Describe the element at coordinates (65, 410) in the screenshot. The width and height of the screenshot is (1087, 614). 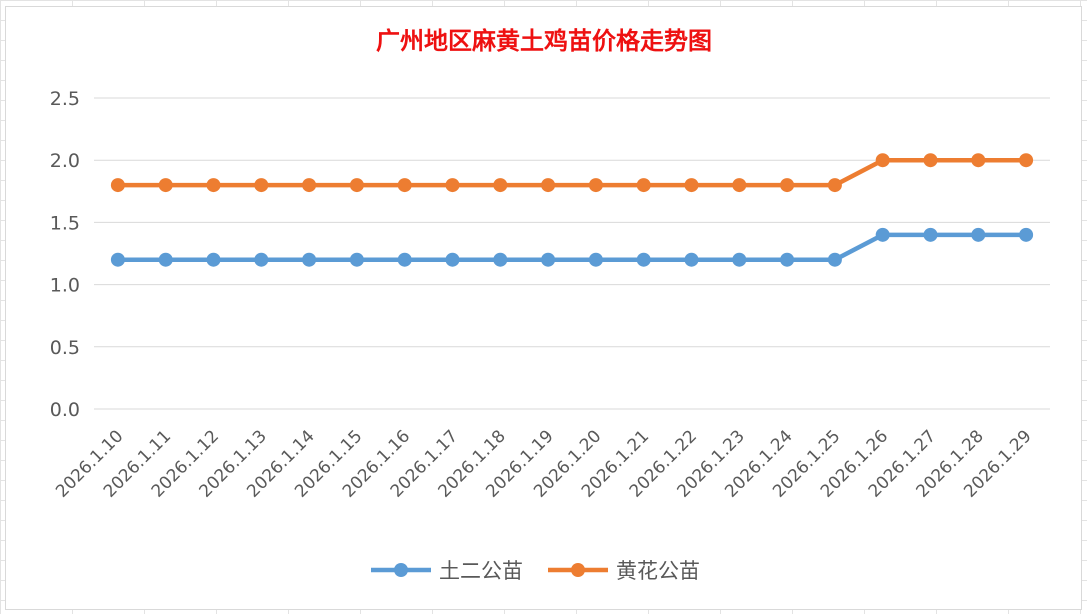
I see `y-tick-label: 0.0` at that location.